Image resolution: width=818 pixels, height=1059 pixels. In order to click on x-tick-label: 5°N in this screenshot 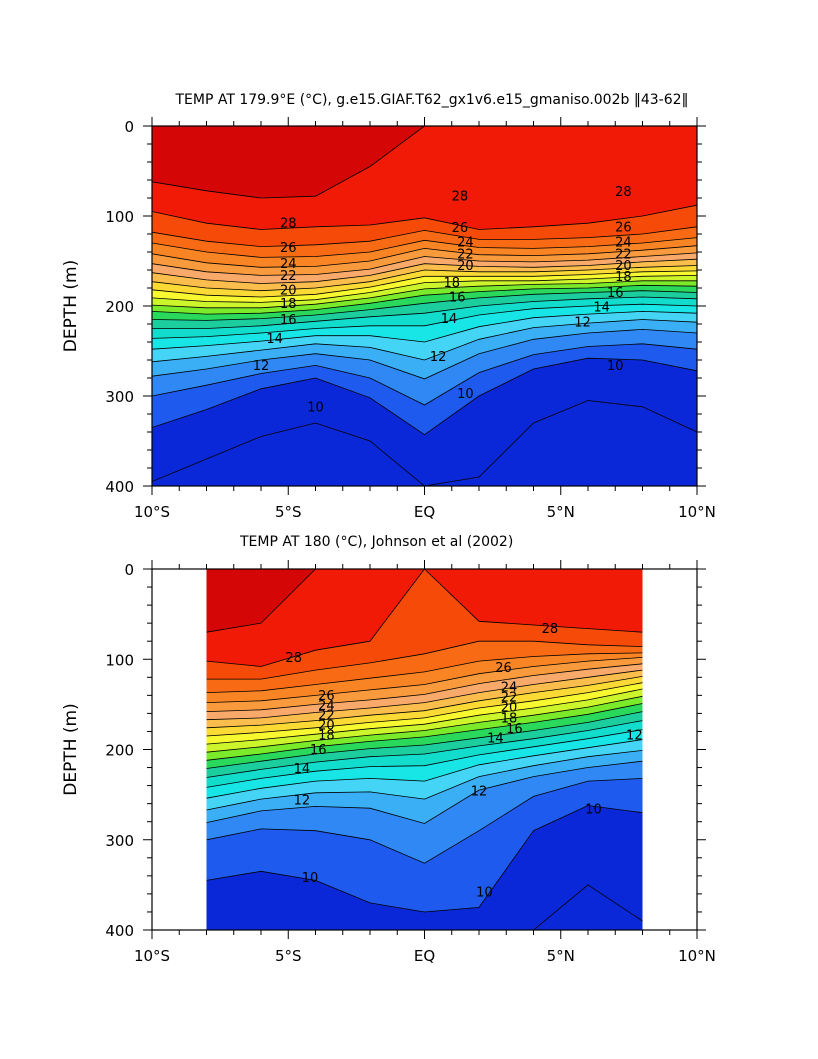, I will do `click(561, 512)`.